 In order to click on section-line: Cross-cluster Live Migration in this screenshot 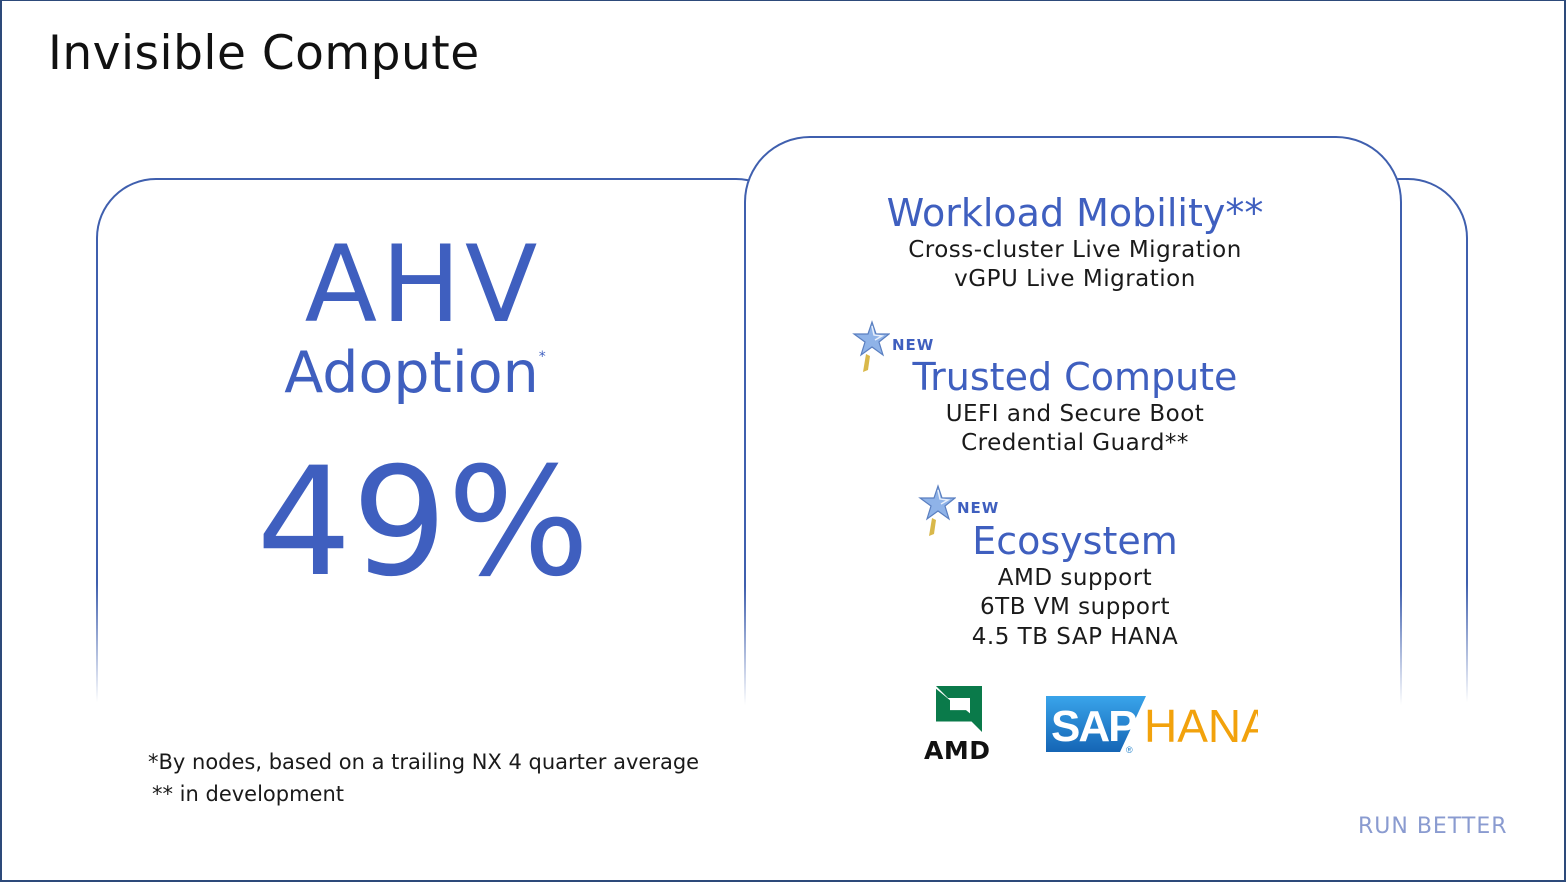, I will do `click(1075, 249)`.